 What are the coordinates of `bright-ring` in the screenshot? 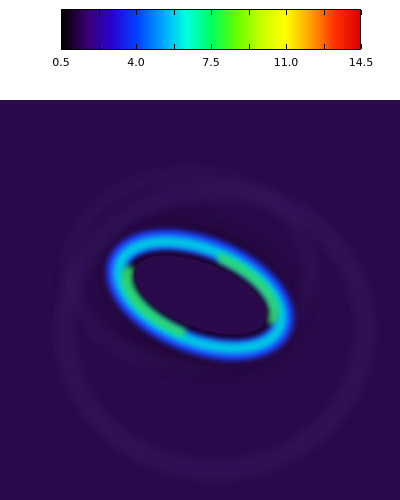 It's located at (200, 295).